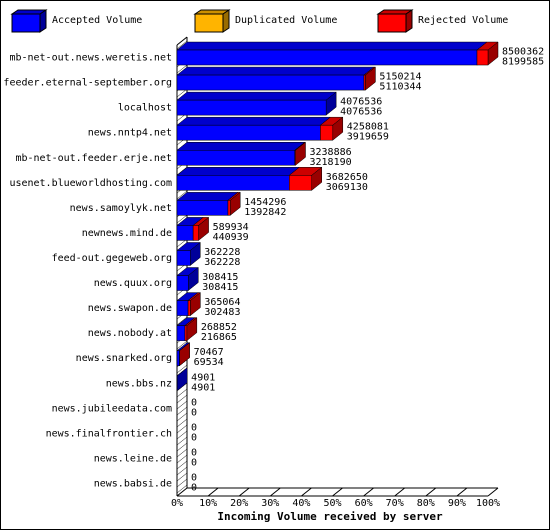 Image resolution: width=550 pixels, height=530 pixels. Describe the element at coordinates (400, 87) in the screenshot. I see `accepted-label: 5110344` at that location.